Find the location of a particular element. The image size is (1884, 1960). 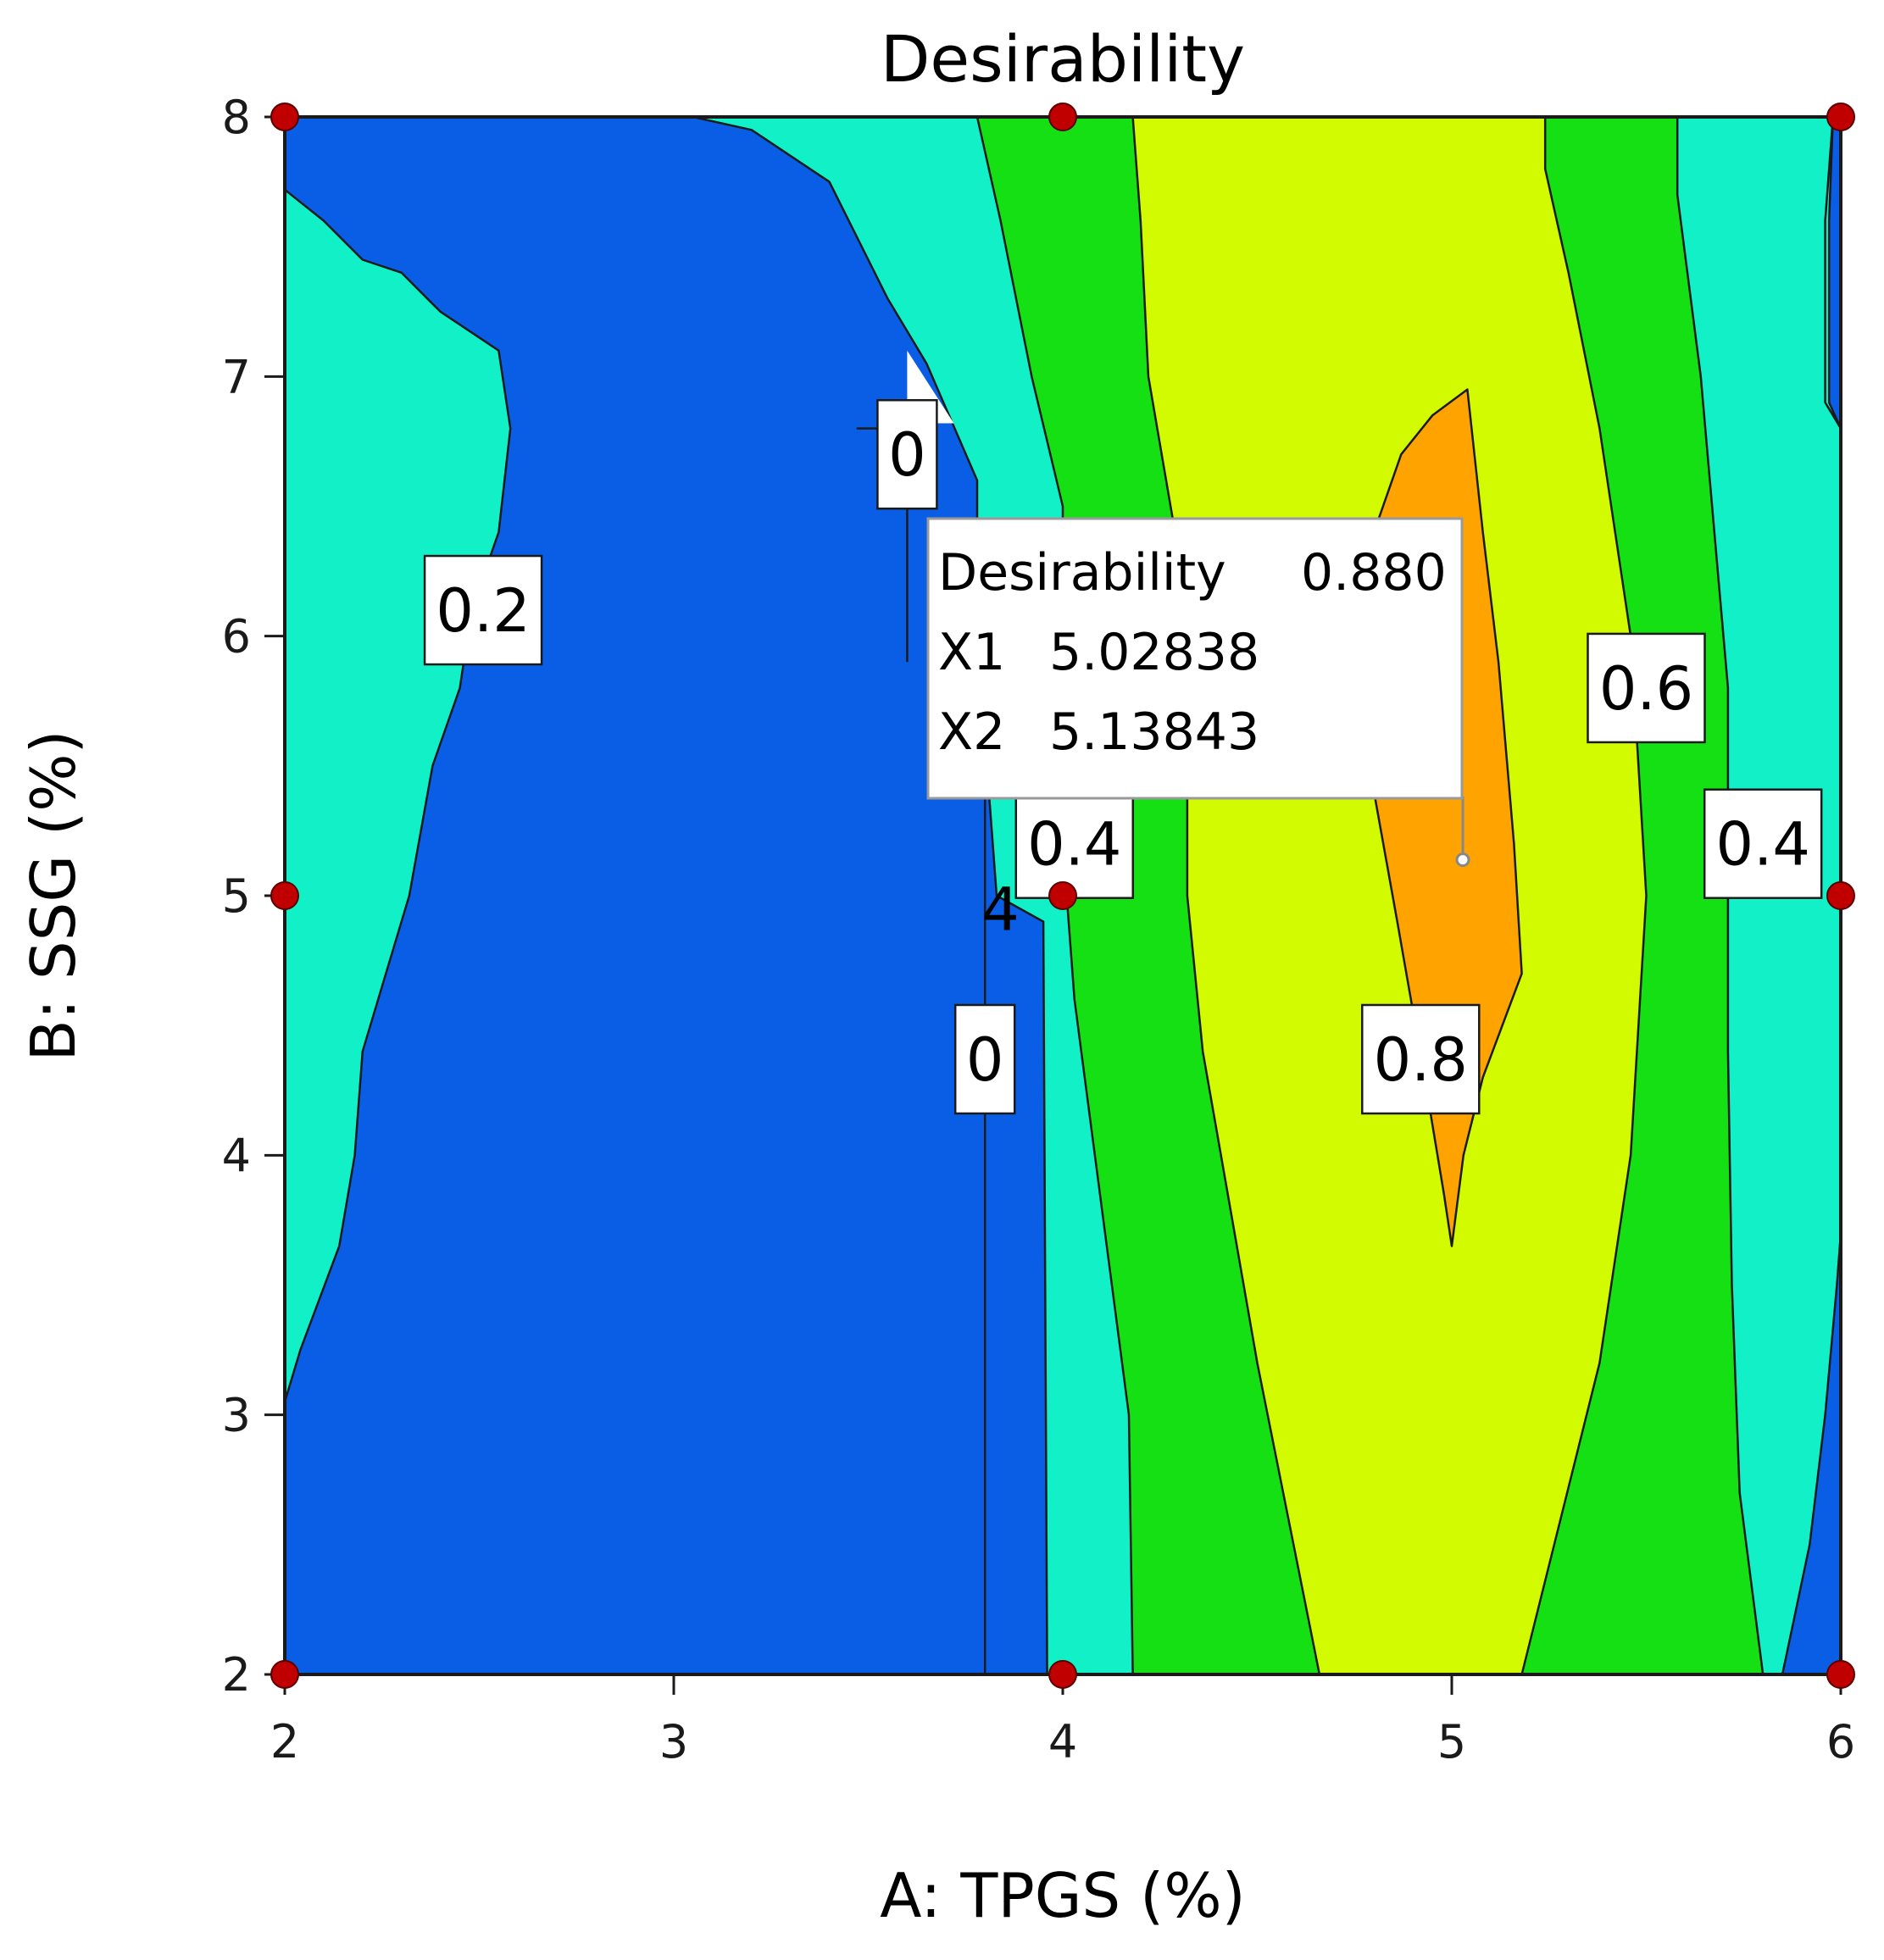

flag-point is located at coordinates (1462, 860).